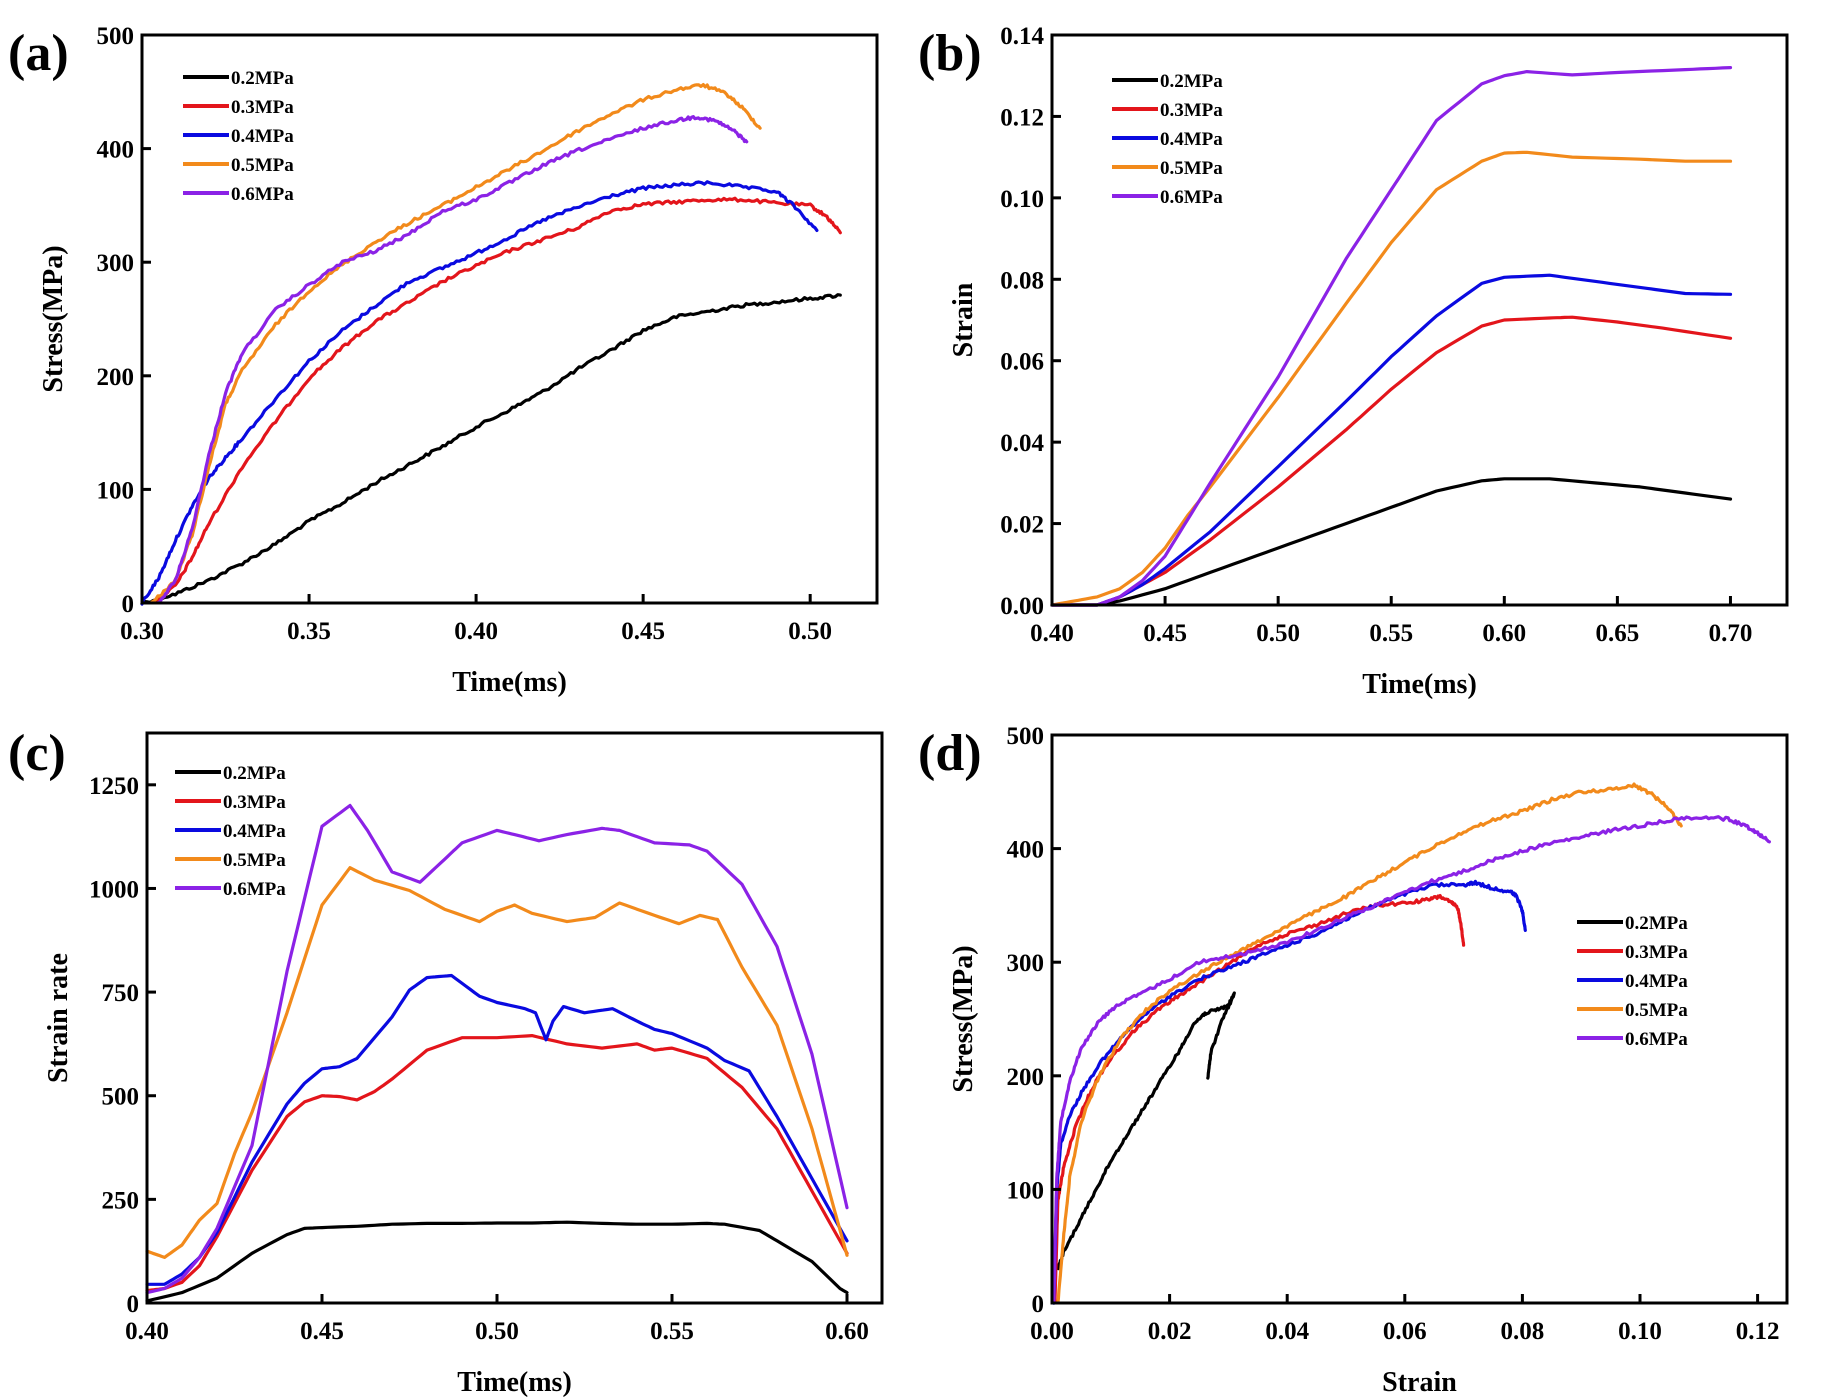 The height and width of the screenshot is (1397, 1822). I want to click on x-tick-label: 0.08, so click(1523, 1331).